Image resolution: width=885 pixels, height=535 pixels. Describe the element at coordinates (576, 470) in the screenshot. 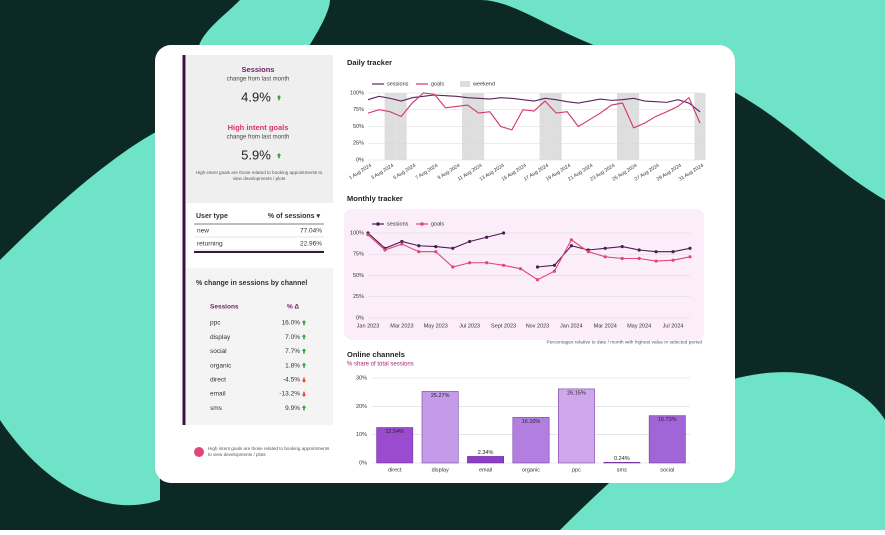

I see `x-tick-label: ppc` at that location.